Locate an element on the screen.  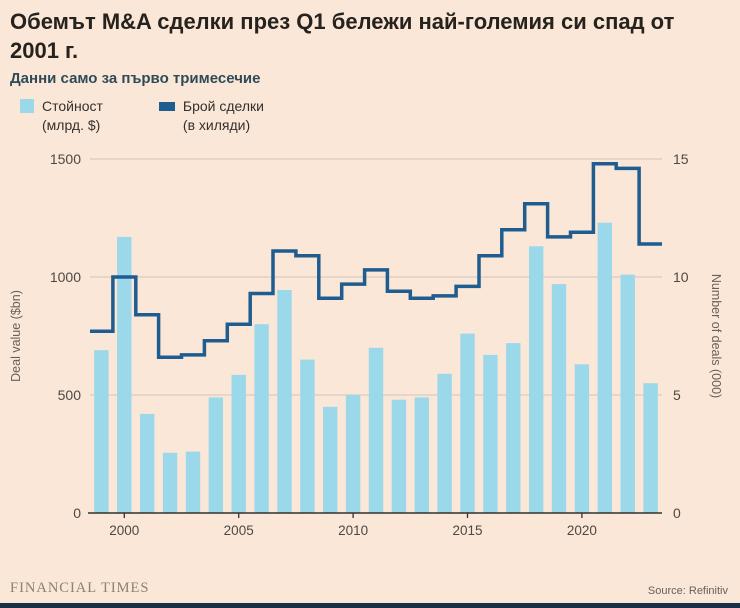
left-tick-label: 1000 is located at coordinates (65, 277).